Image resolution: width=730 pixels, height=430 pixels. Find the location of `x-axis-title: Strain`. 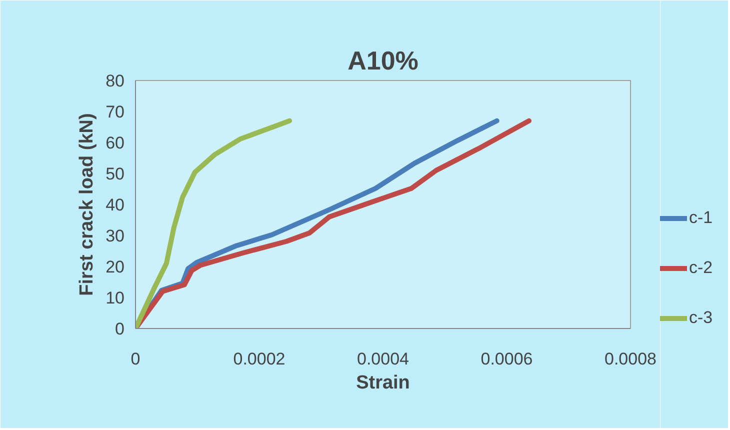

x-axis-title: Strain is located at coordinates (383, 383).